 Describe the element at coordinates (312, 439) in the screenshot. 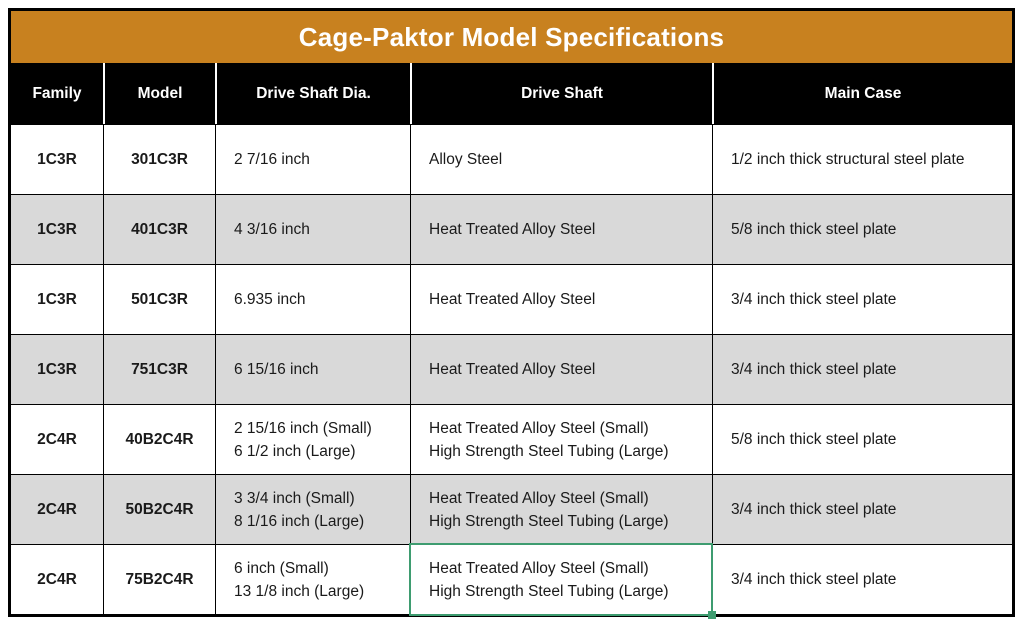

I see `drive-shaft-dia-cell: 2 15/16 inch (Small) 6 1/2 inch (Large)` at that location.